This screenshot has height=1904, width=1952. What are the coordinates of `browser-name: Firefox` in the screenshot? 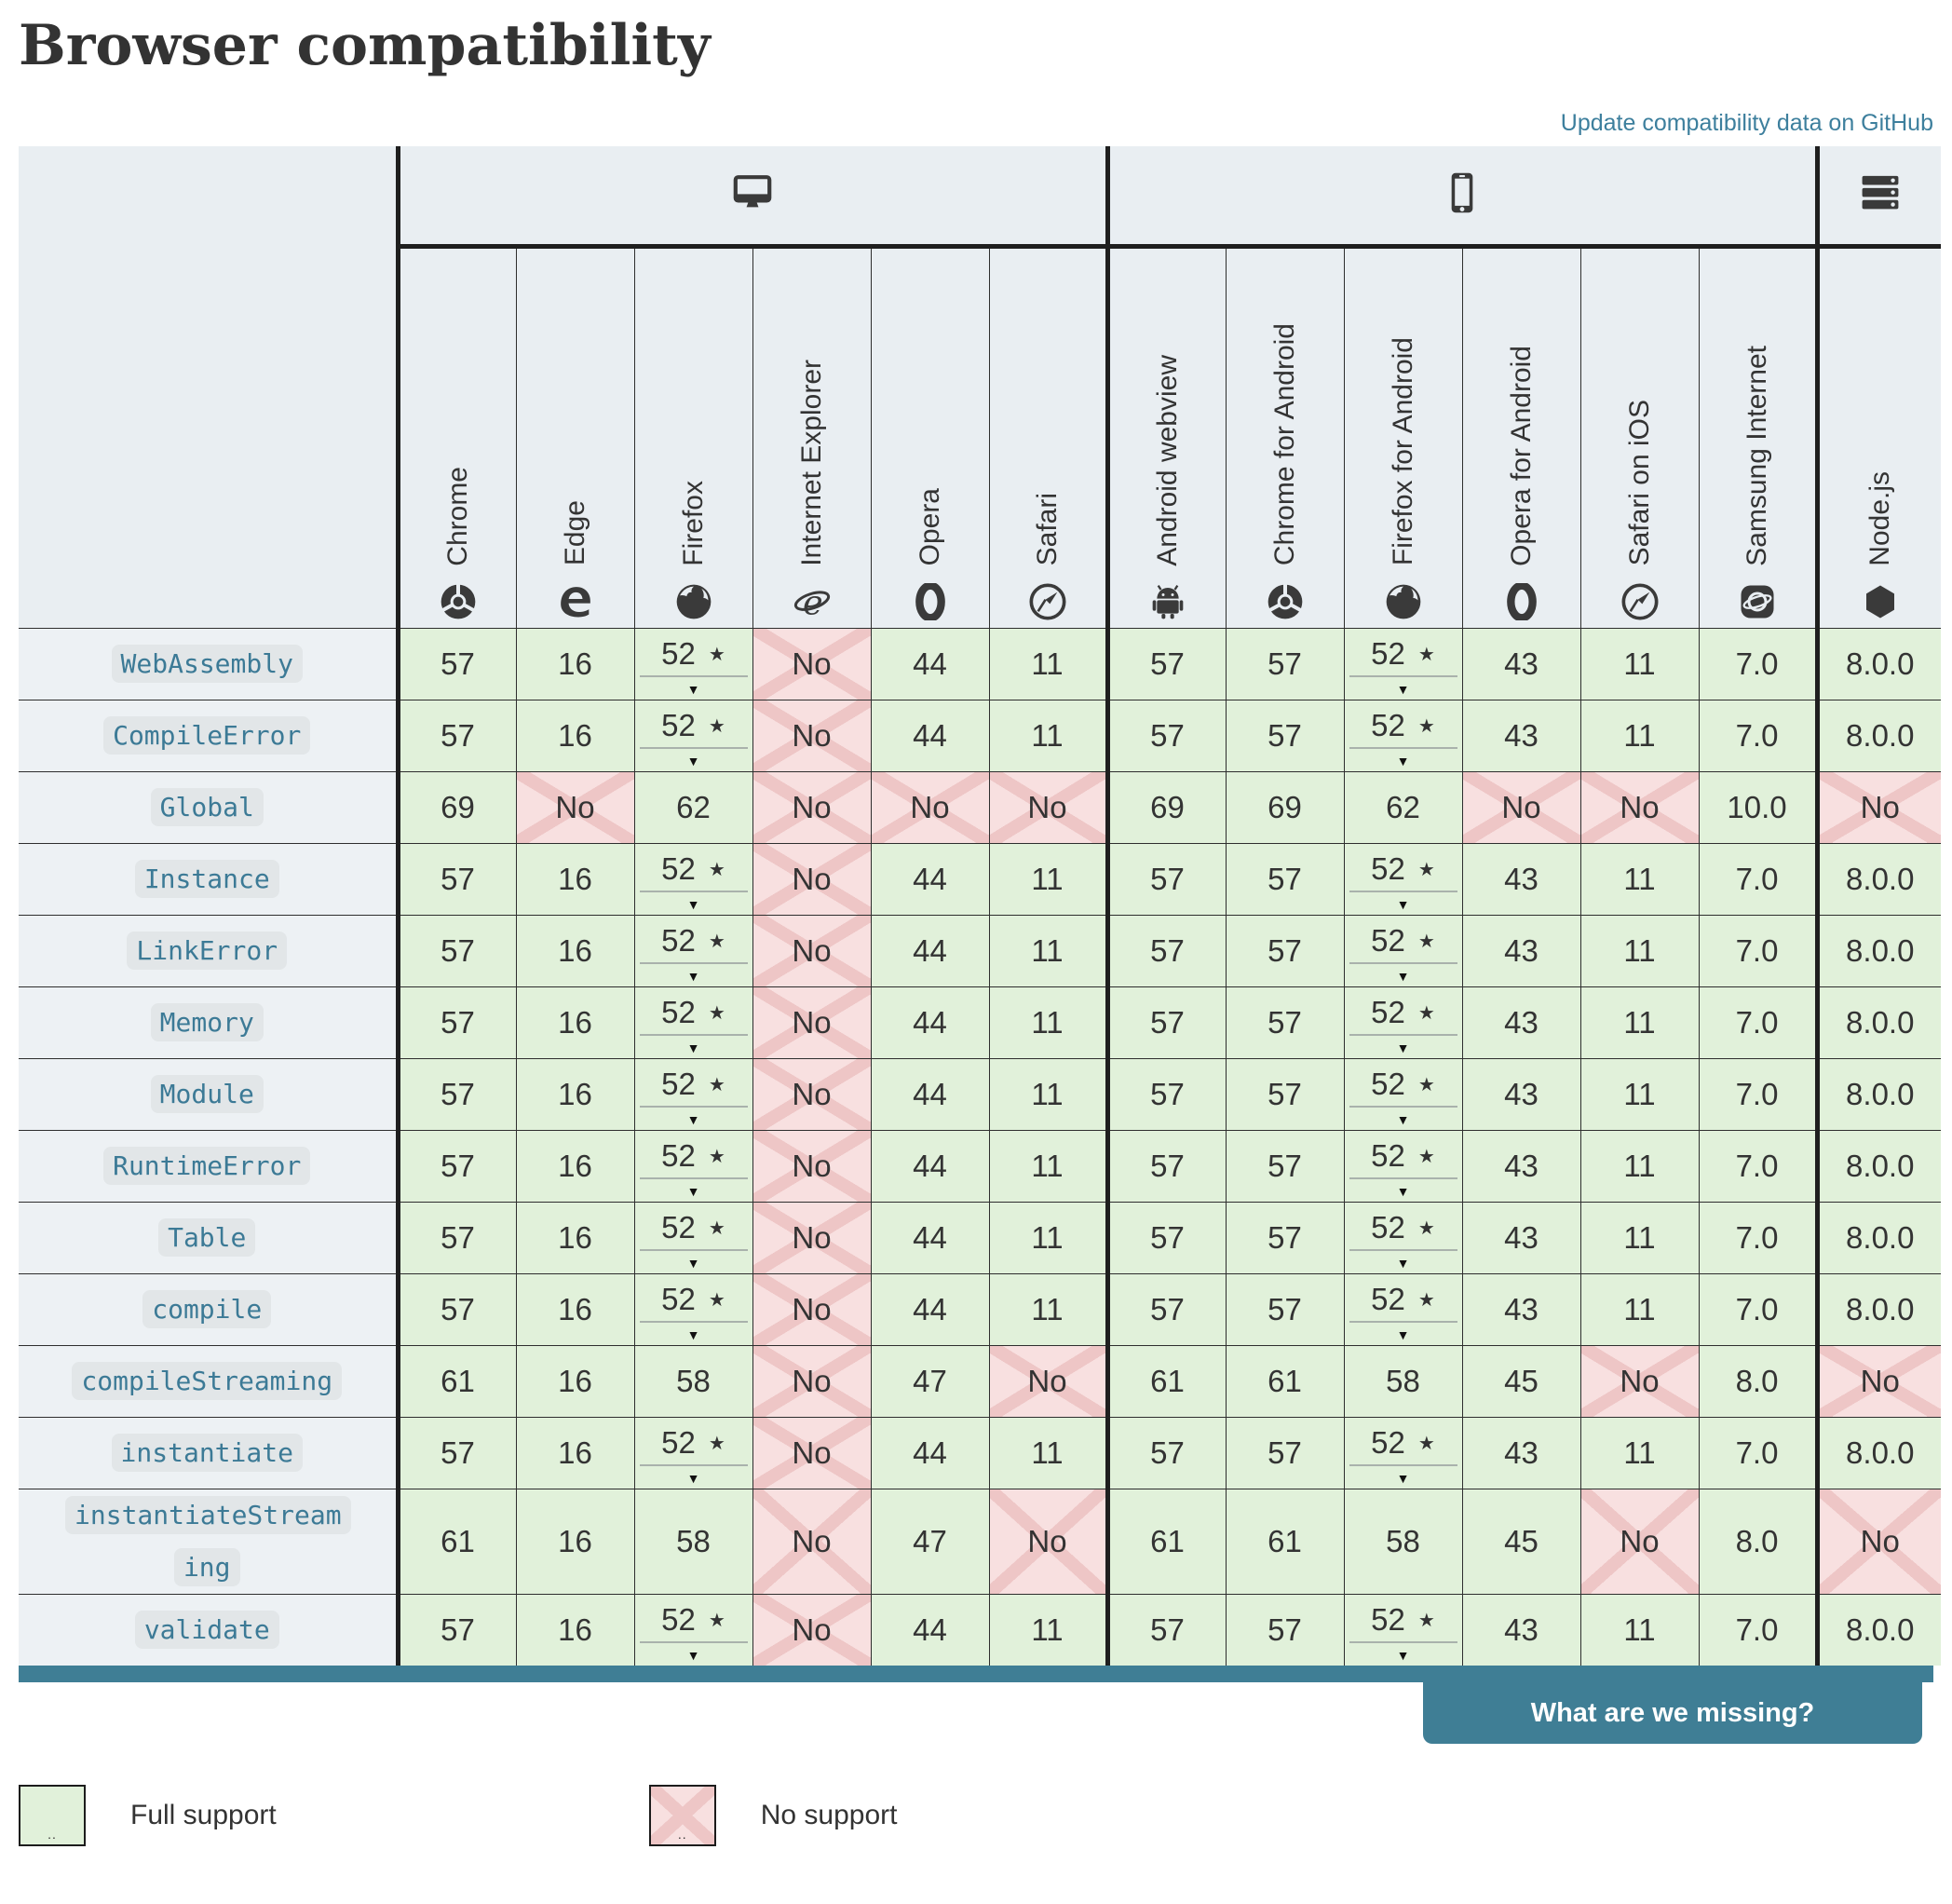 It's located at (693, 523).